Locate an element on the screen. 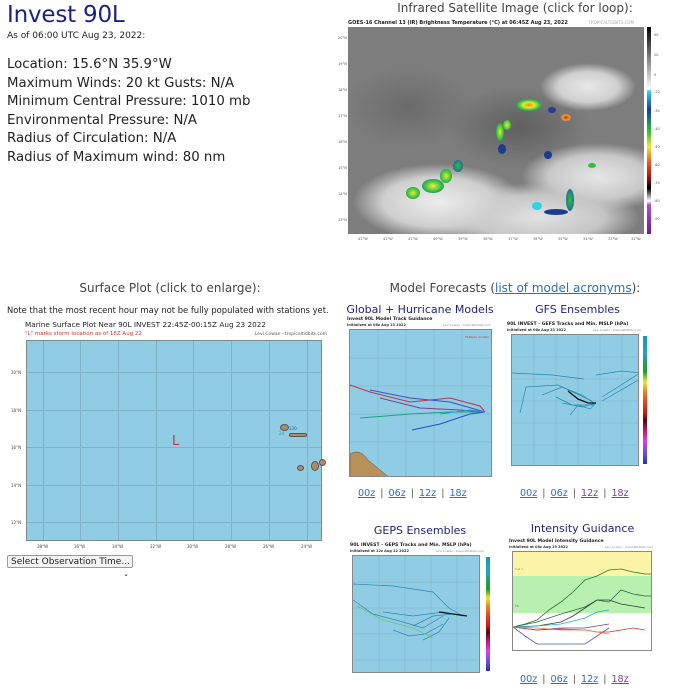 The width and height of the screenshot is (699, 697). image-title: Invest 90L Model Intensity Guidance is located at coordinates (556, 541).